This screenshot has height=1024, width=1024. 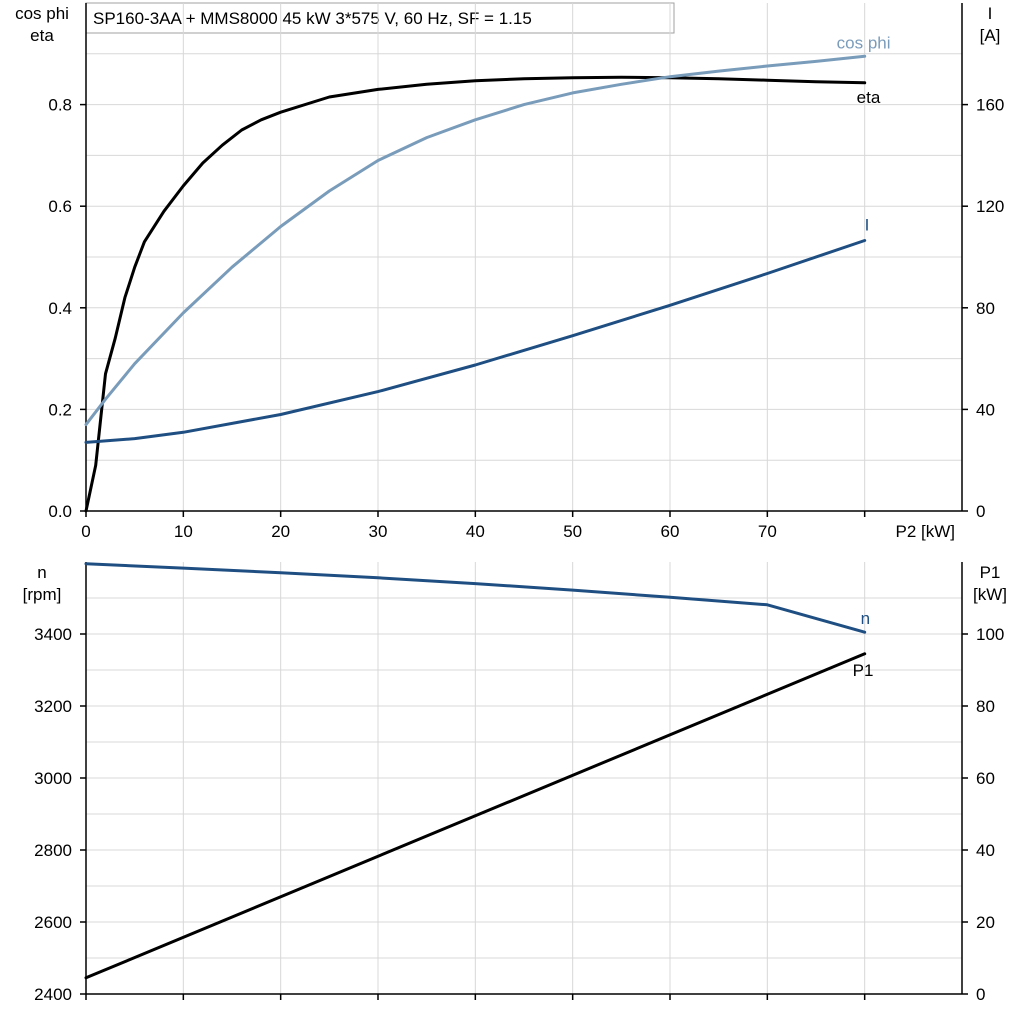 I want to click on top-left-axis-title: cos phi, so click(x=42, y=13).